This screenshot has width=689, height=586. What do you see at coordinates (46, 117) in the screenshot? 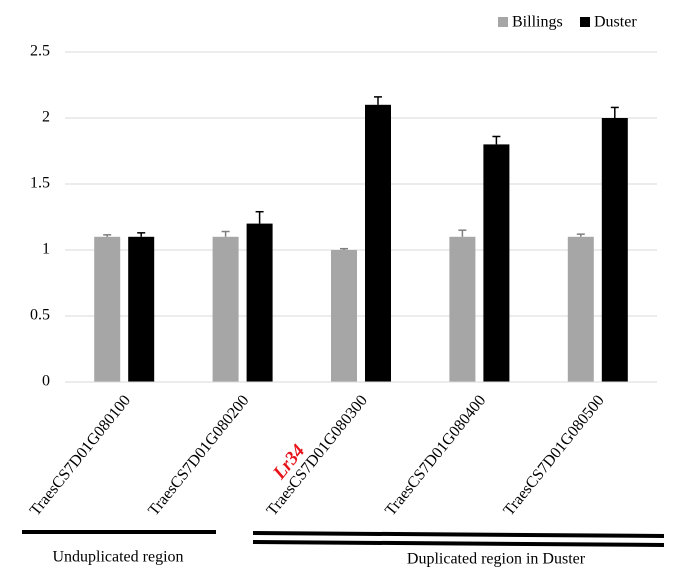
I see `y-tick-label: 2` at bounding box center [46, 117].